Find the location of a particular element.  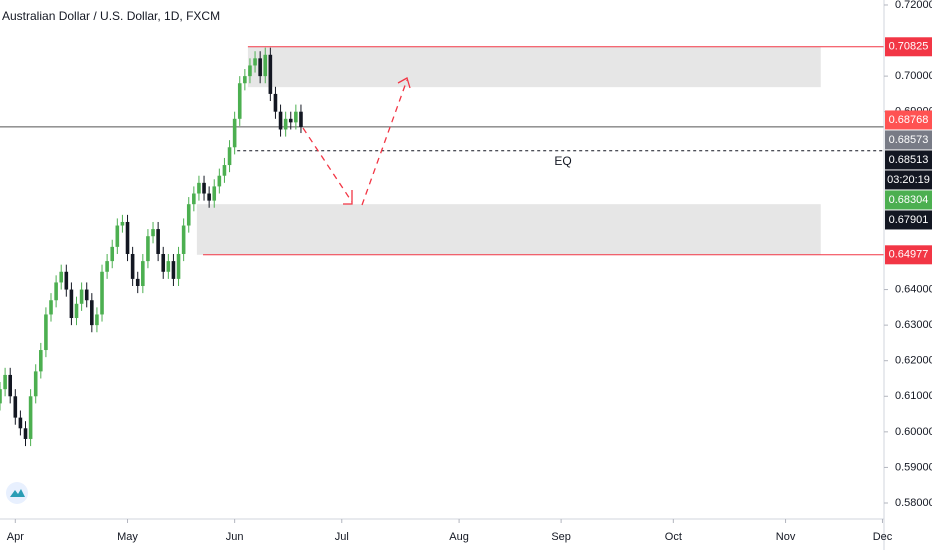

price-tag-label: 0.64977 is located at coordinates (909, 255).